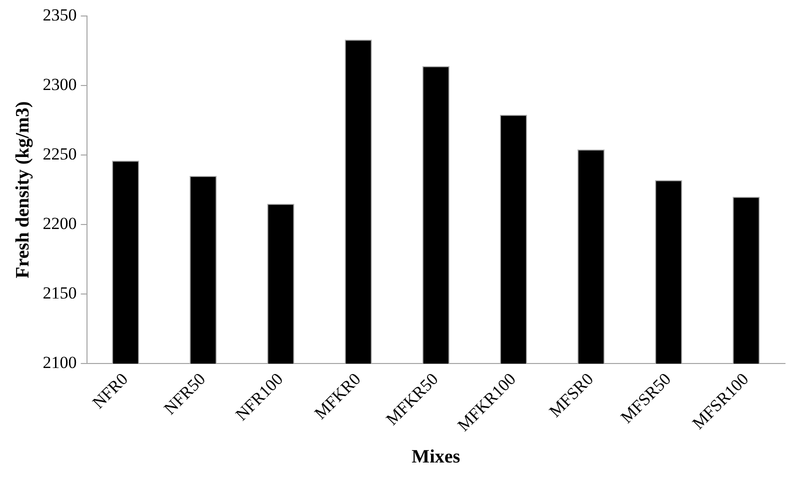 This screenshot has height=477, width=789. I want to click on y-tick-label: 2250, so click(59, 154).